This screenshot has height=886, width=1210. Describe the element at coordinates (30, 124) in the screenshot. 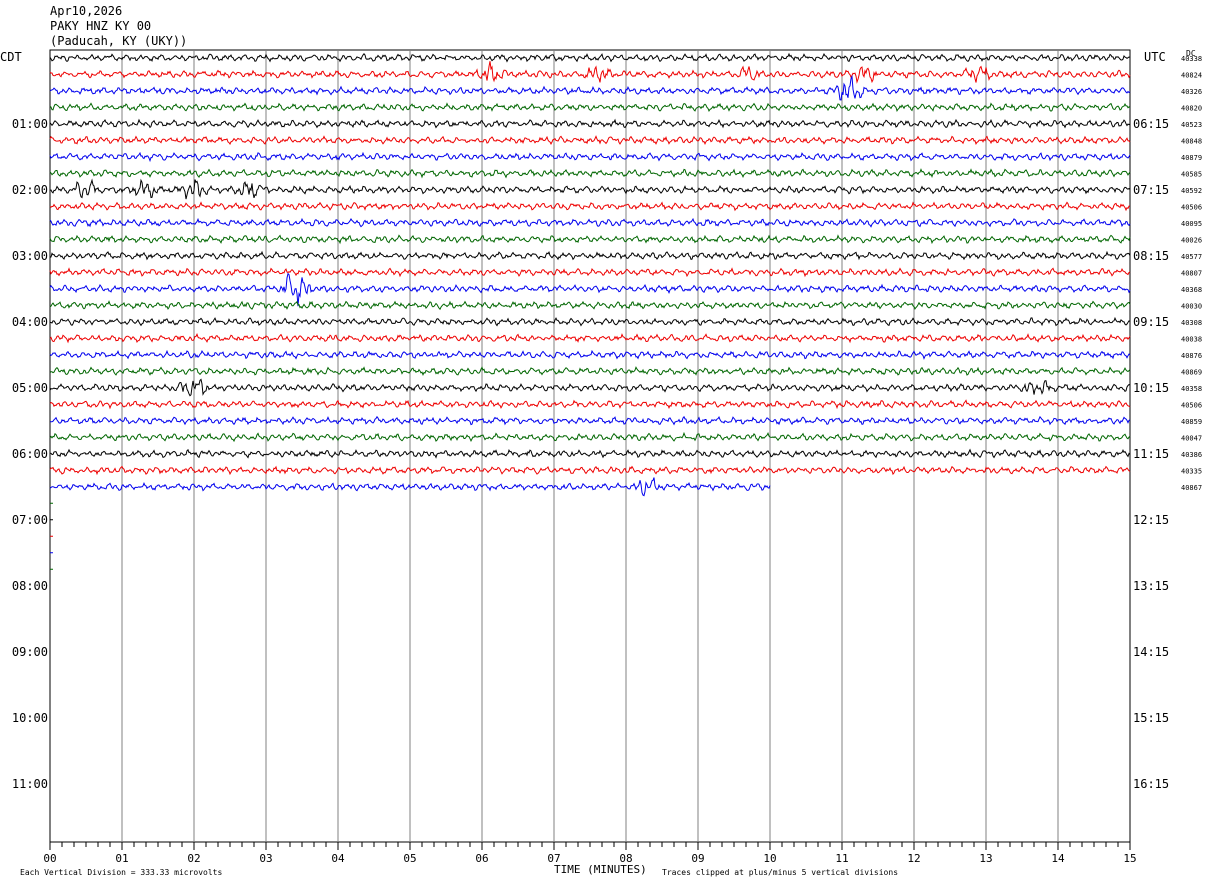

I see `left-hour-label: 01:00` at that location.